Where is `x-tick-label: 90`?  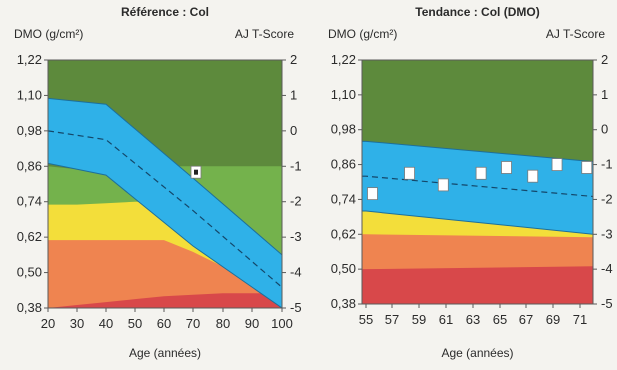
x-tick-label: 90 is located at coordinates (252, 323).